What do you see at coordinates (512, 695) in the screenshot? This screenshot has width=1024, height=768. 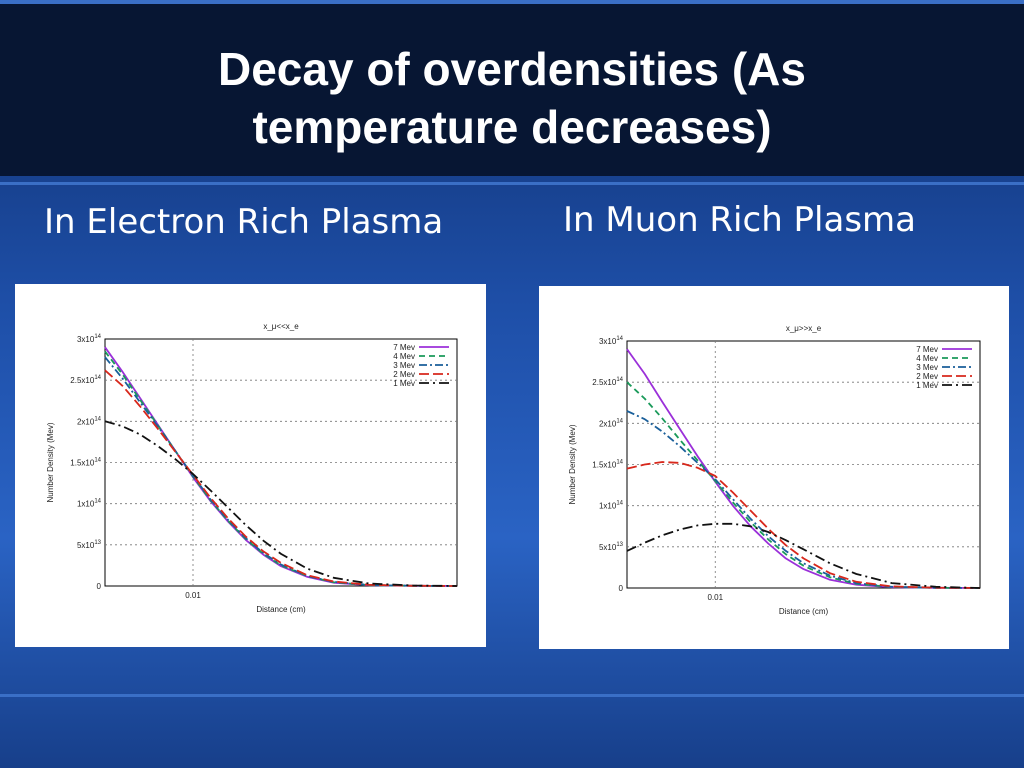 I see `footer-divider` at bounding box center [512, 695].